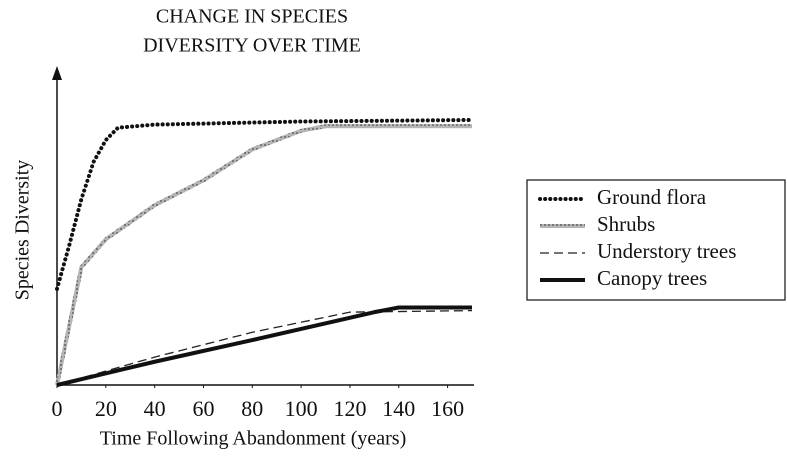  I want to click on legend-box, so click(656, 240).